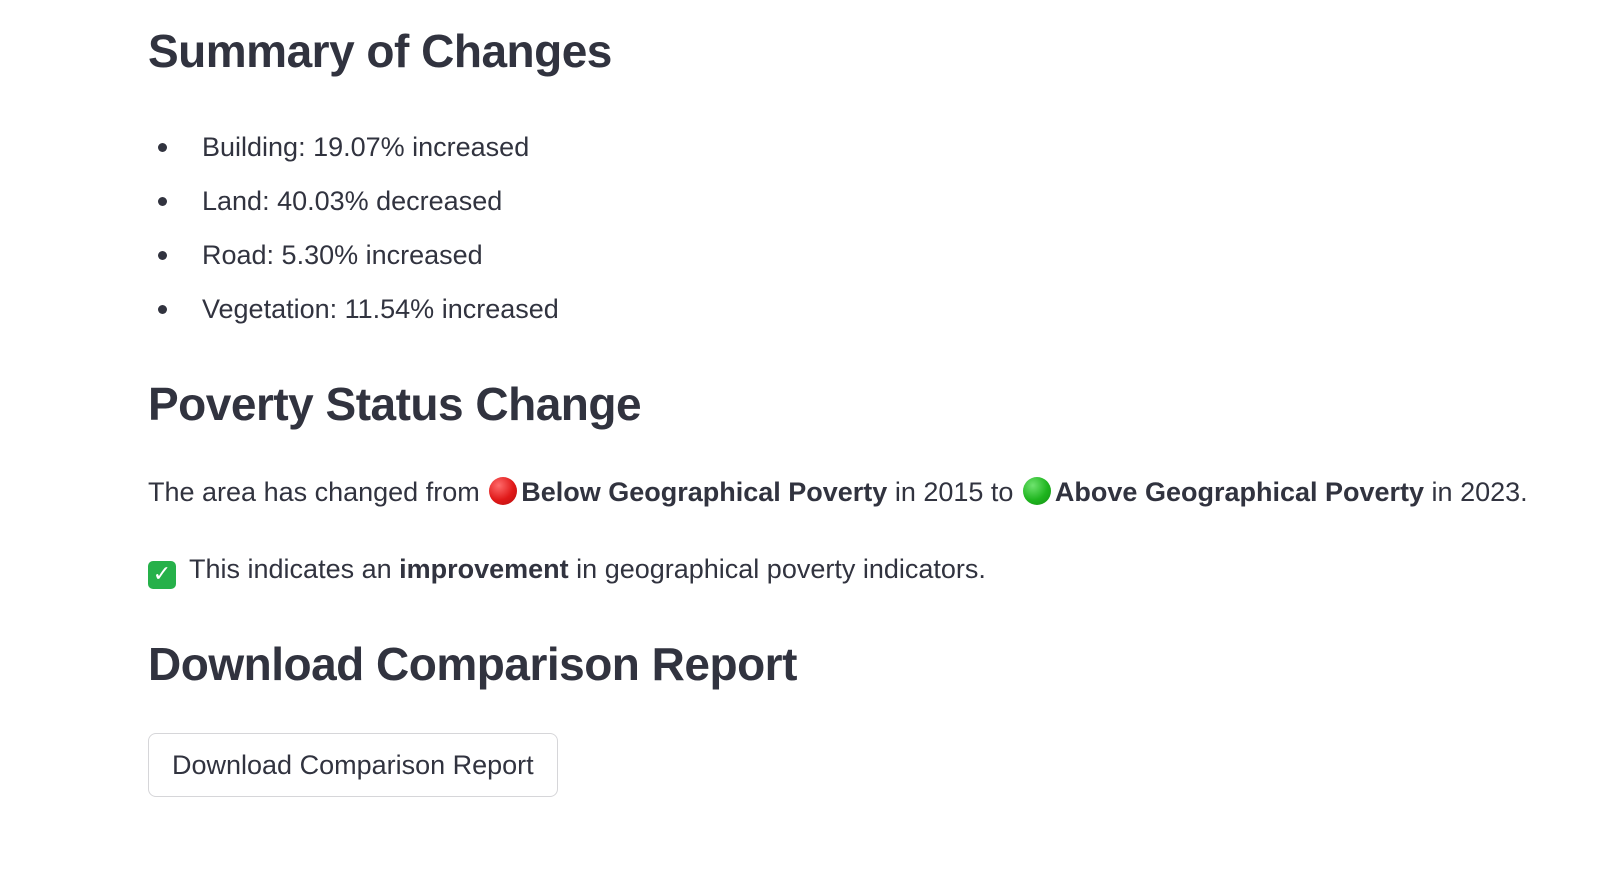 The image size is (1600, 896). What do you see at coordinates (342, 255) in the screenshot?
I see `change-road: Road: 5.30% increased` at bounding box center [342, 255].